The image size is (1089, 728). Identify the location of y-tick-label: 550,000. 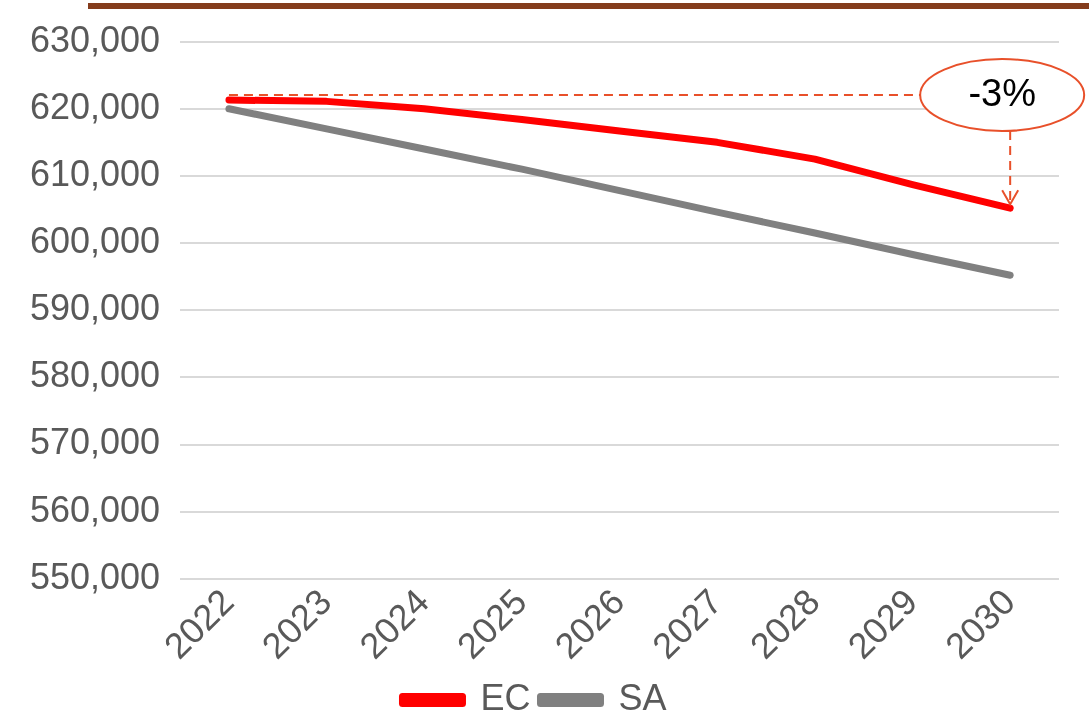
(95, 576).